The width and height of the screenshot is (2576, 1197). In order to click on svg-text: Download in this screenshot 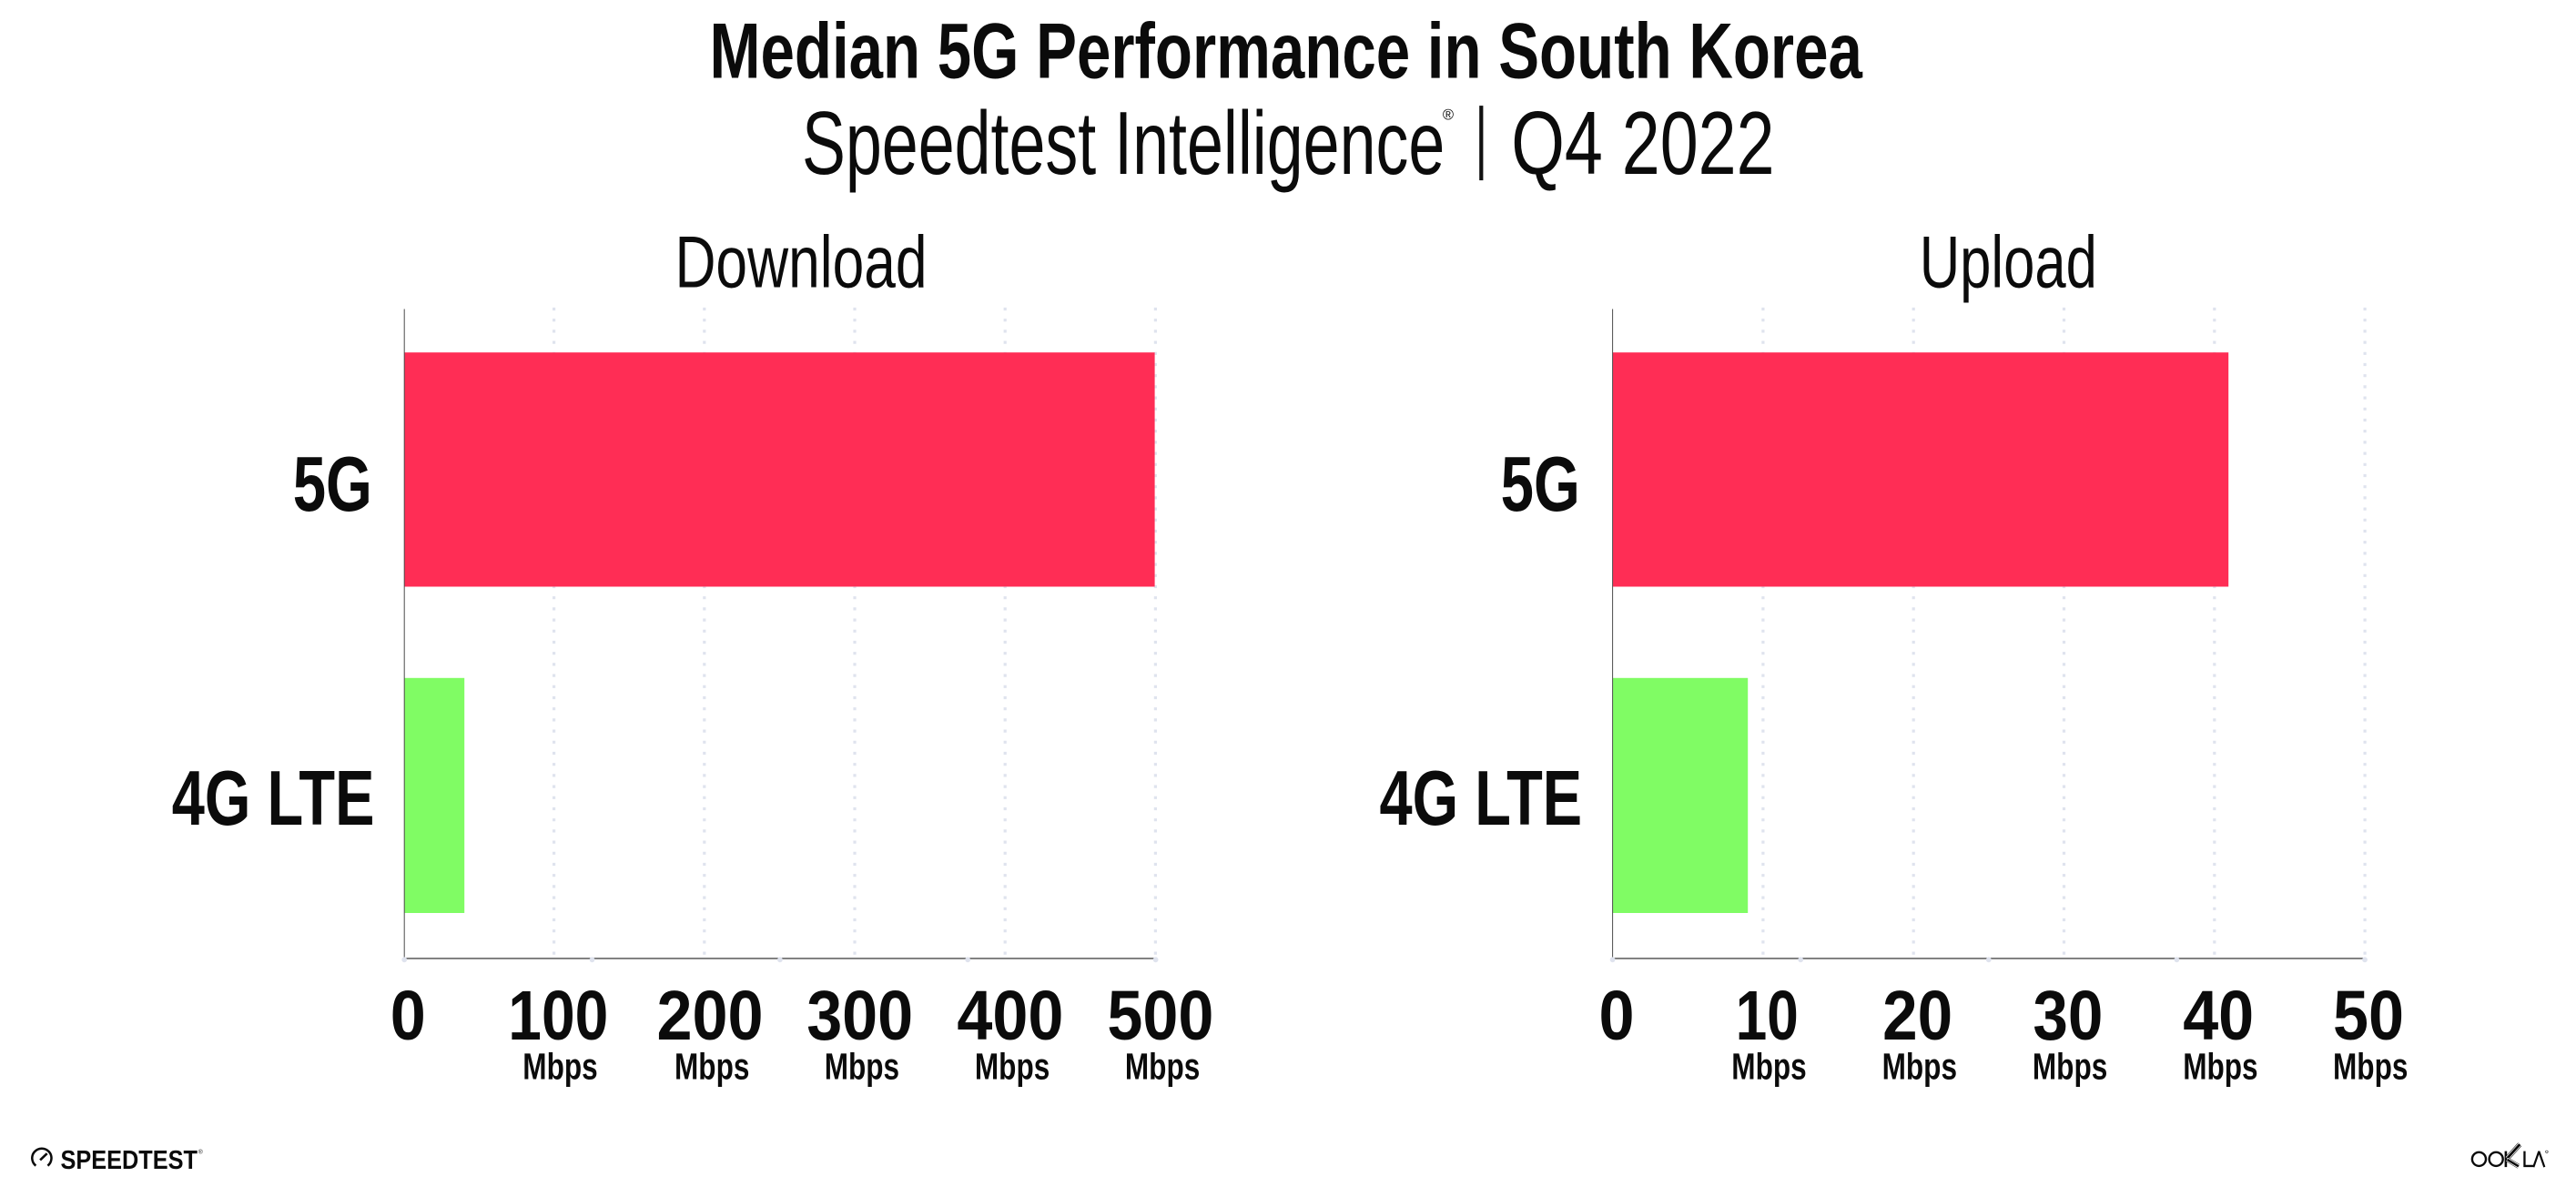, I will do `click(800, 263)`.